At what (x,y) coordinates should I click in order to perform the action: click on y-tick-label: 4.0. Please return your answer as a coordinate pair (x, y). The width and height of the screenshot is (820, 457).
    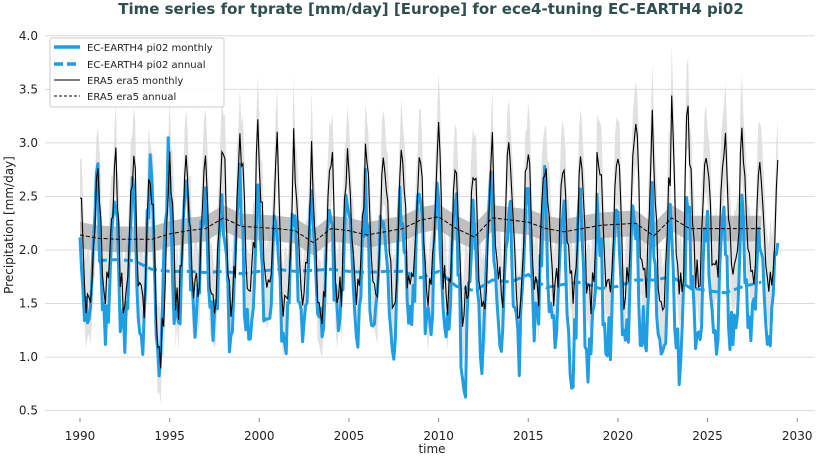
    Looking at the image, I should click on (28, 36).